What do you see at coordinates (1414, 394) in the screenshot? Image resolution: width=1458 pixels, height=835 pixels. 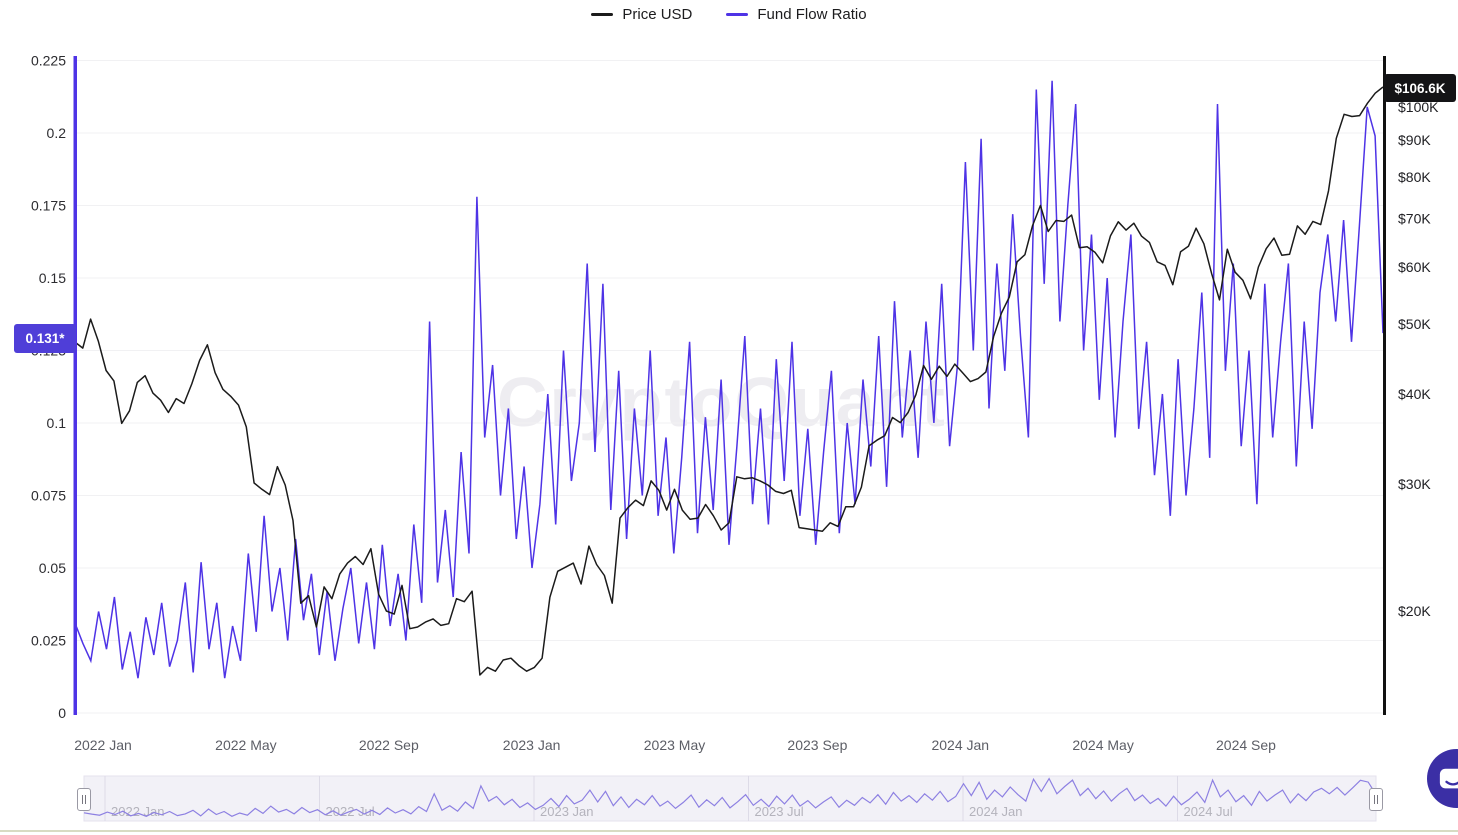 I see `right-axis-tick: $40K` at bounding box center [1414, 394].